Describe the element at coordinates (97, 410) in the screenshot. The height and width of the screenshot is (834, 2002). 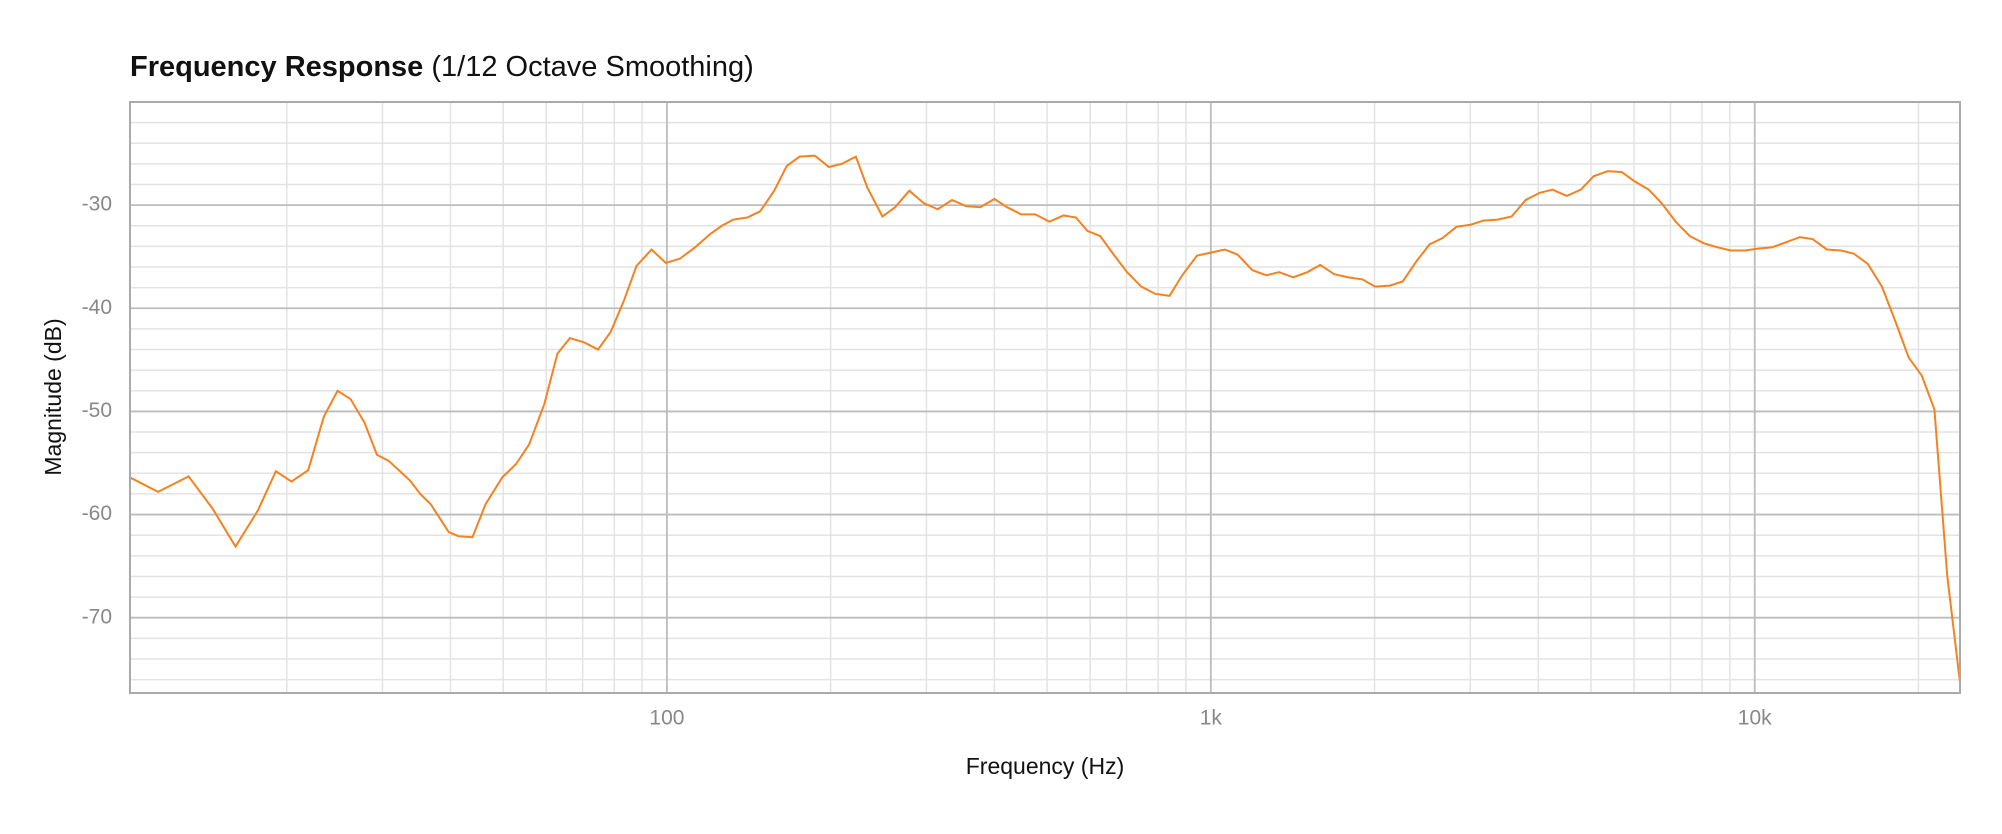
I see `y-tick-label: -50` at that location.